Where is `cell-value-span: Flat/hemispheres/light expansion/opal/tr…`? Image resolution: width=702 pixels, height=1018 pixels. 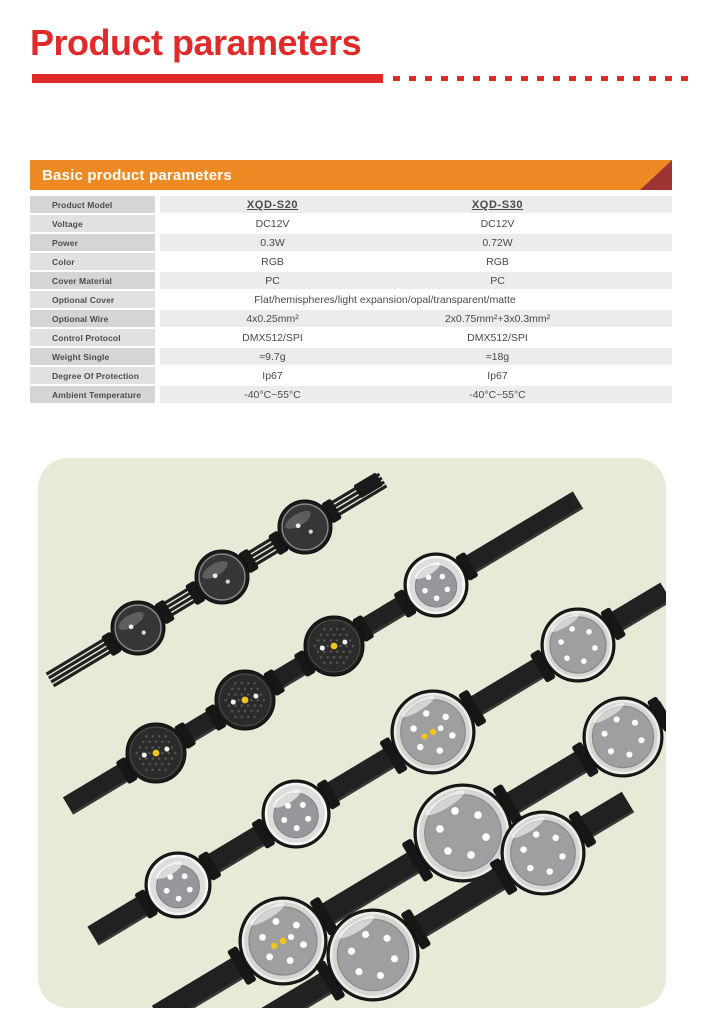 cell-value-span: Flat/hemispheres/light expansion/opal/tr… is located at coordinates (385, 299).